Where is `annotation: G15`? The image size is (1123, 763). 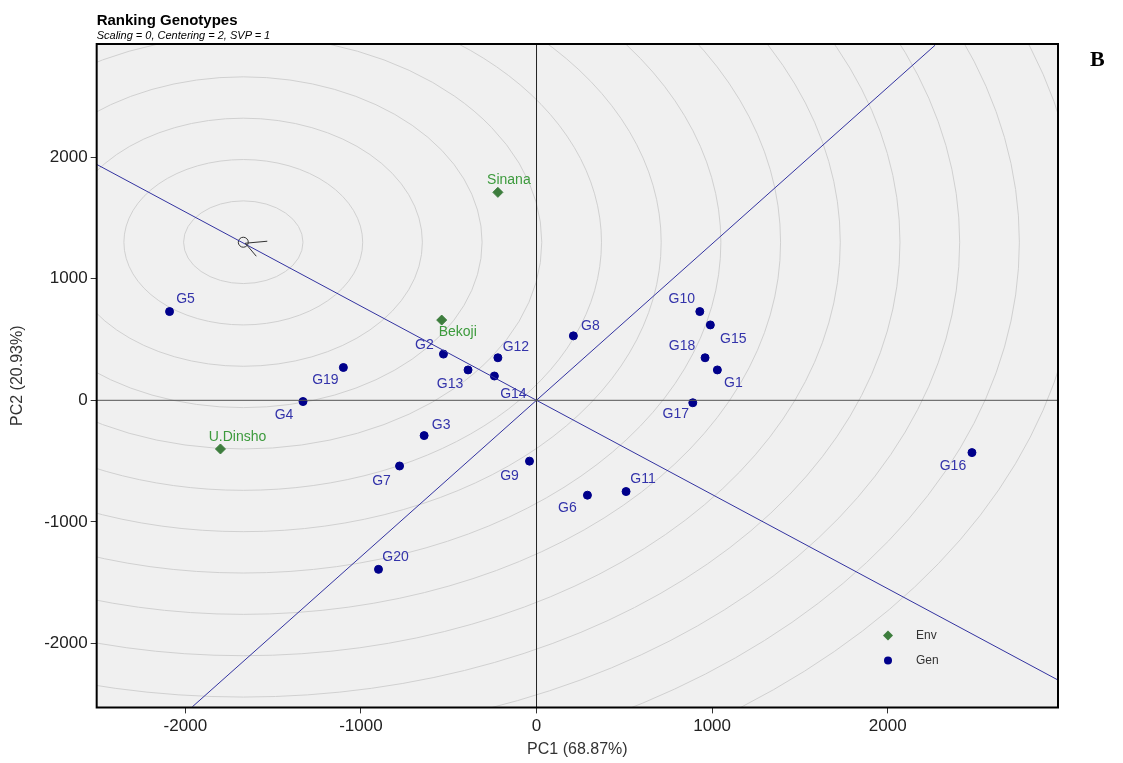
annotation: G15 is located at coordinates (733, 337).